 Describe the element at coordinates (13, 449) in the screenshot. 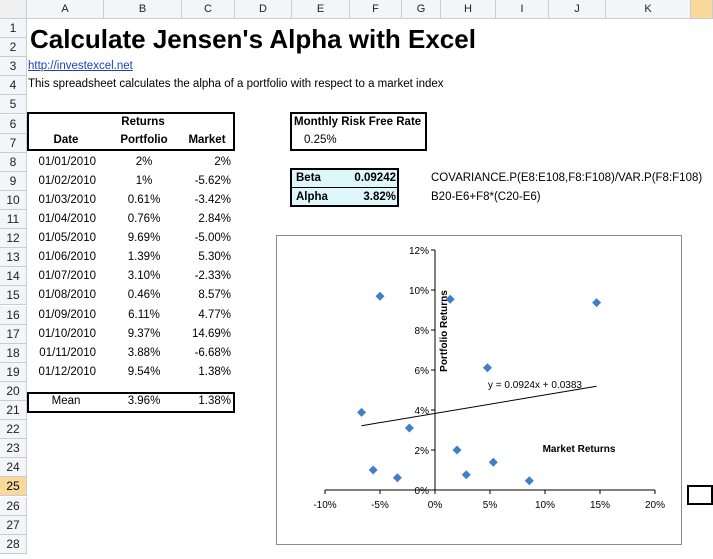

I see `row-header-23: 23` at that location.